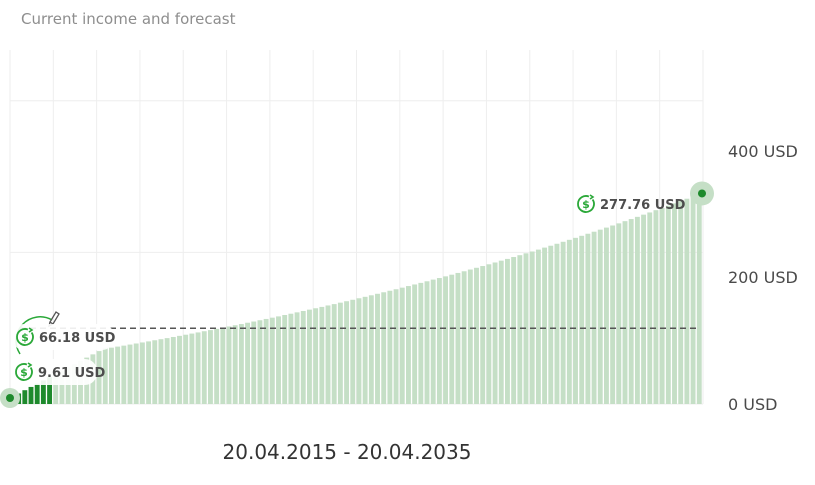 This screenshot has width=815, height=485. What do you see at coordinates (702, 193) in the screenshot?
I see `end-point-marker` at bounding box center [702, 193].